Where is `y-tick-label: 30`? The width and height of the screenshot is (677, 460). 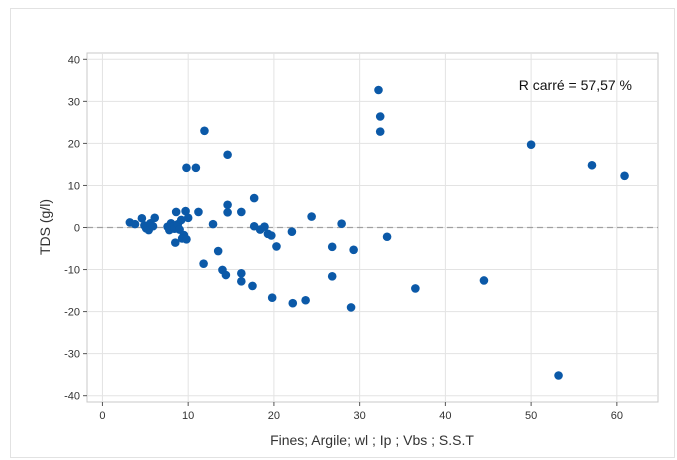
y-tick-label: 30 is located at coordinates (74, 102).